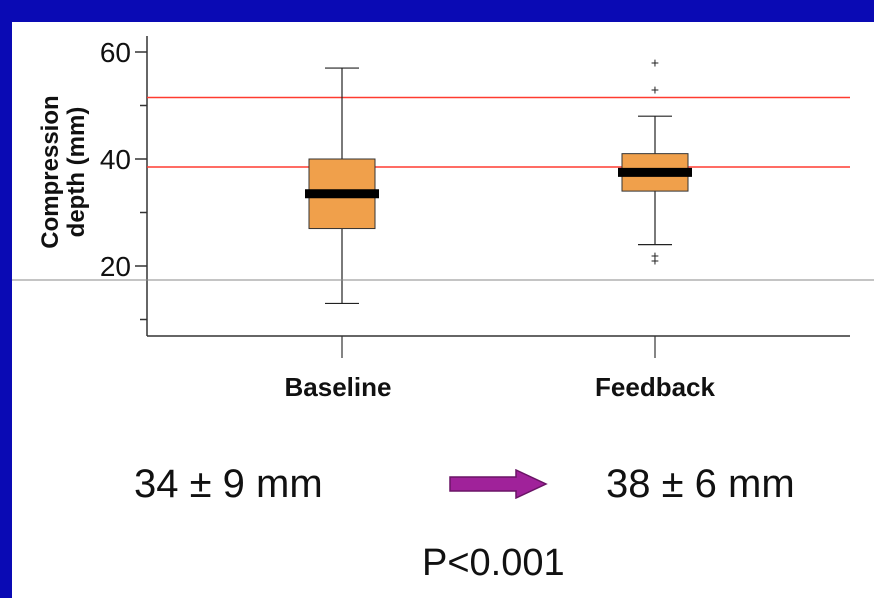 The image size is (874, 598). What do you see at coordinates (655, 387) in the screenshot?
I see `x-tick-label-feedback: Feedback` at bounding box center [655, 387].